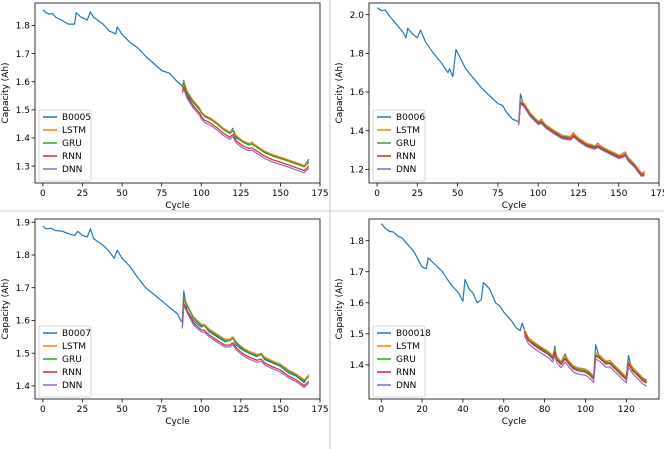 The height and width of the screenshot is (449, 664). What do you see at coordinates (410, 118) in the screenshot?
I see `legend-label-b0006: B0006` at bounding box center [410, 118].